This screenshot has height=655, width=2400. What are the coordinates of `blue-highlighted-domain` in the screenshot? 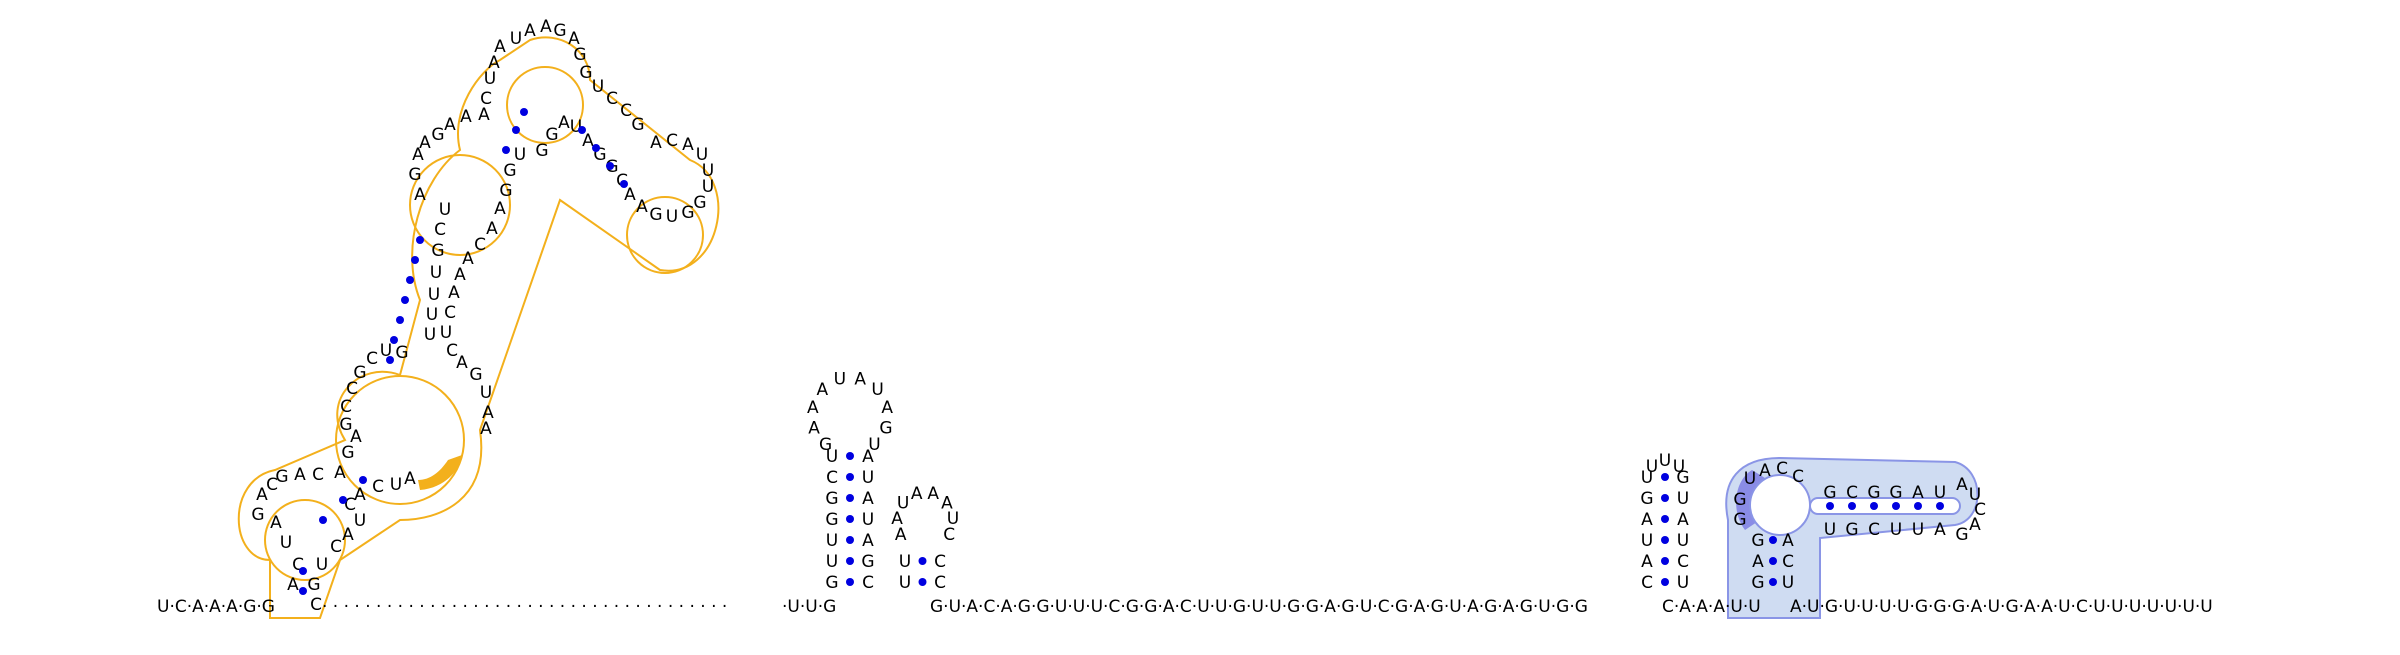 It's located at (1852, 537).